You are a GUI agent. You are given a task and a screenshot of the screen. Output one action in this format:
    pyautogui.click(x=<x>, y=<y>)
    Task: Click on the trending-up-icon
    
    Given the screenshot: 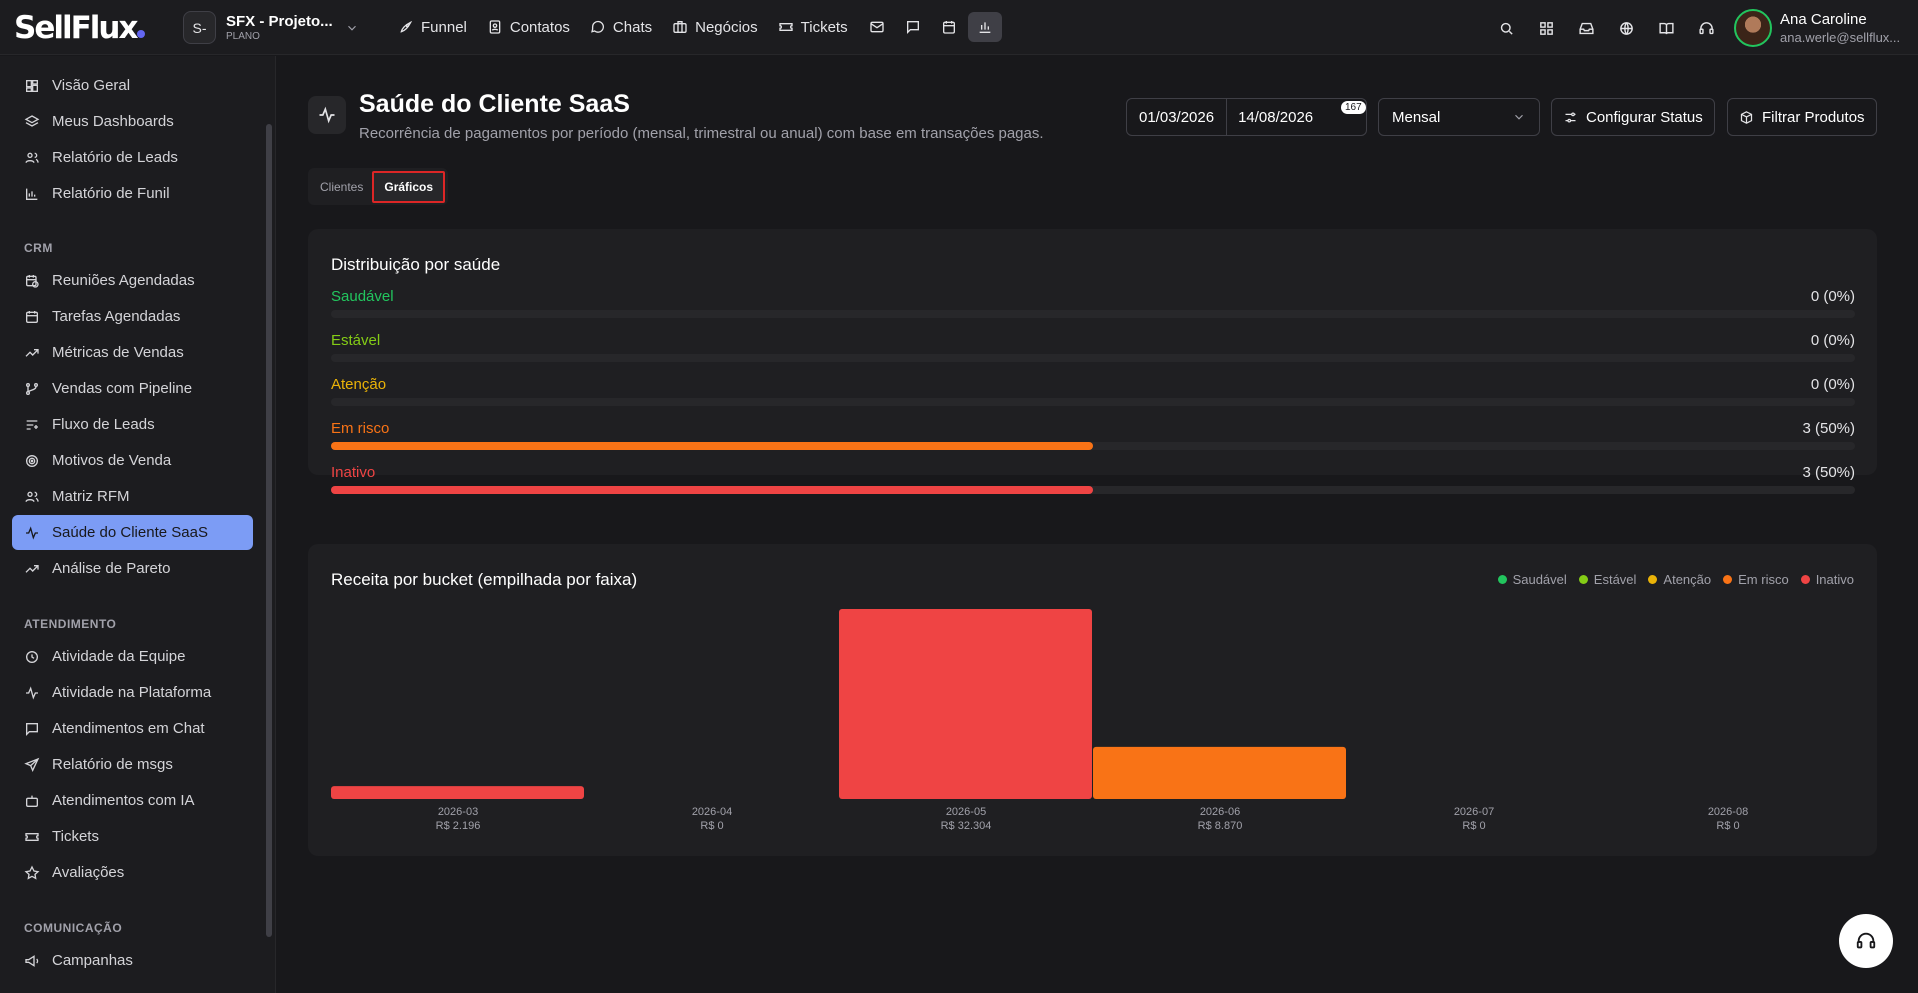 What is the action you would take?
    pyautogui.click(x=32, y=568)
    